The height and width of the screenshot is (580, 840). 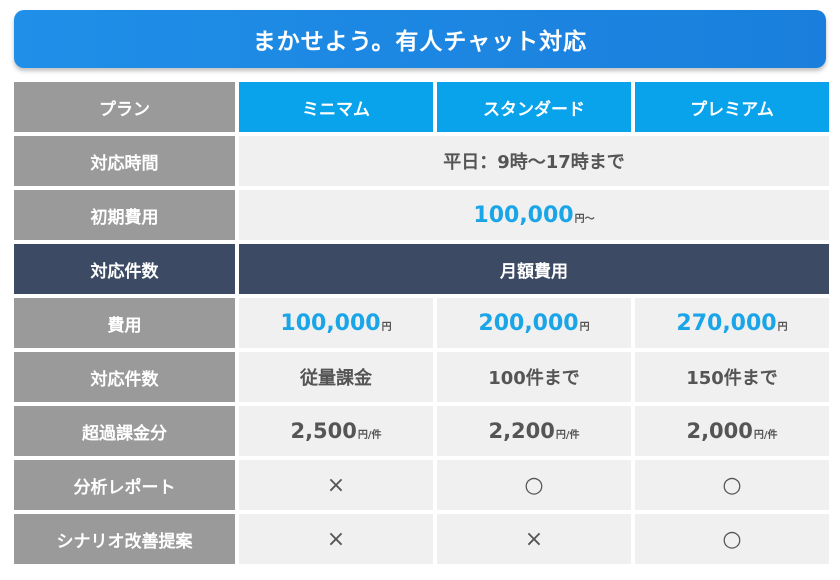 I want to click on report-premium: ○, so click(x=732, y=485).